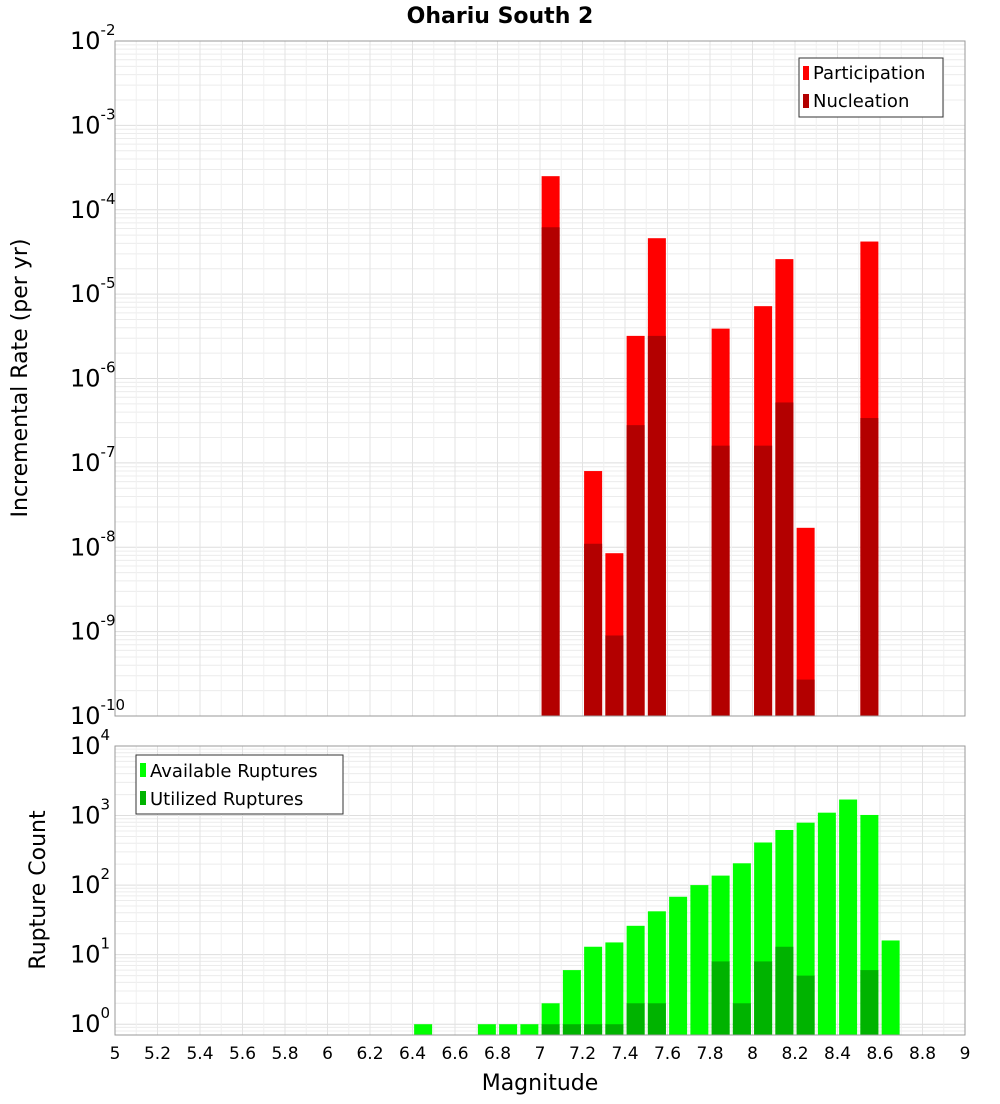 The width and height of the screenshot is (1000, 1104). Describe the element at coordinates (93, 629) in the screenshot. I see `y-tick-label: 10⁻⁹` at that location.